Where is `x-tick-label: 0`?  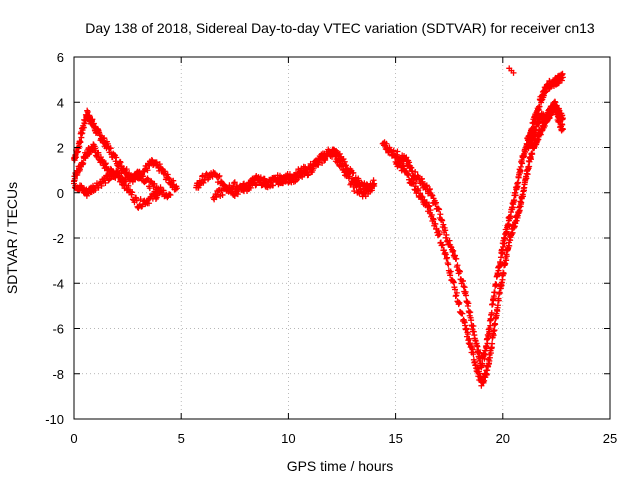 x-tick-label: 0 is located at coordinates (73, 438).